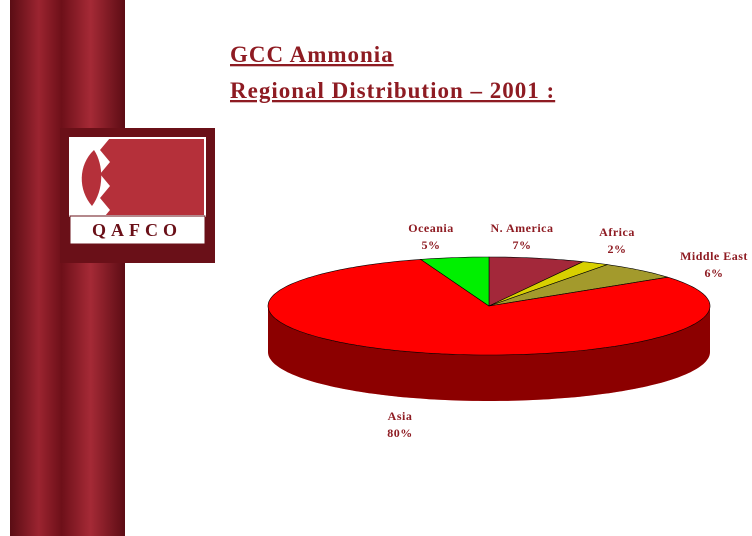 The image size is (752, 536). Describe the element at coordinates (522, 228) in the screenshot. I see `slice-label: N. America` at that location.